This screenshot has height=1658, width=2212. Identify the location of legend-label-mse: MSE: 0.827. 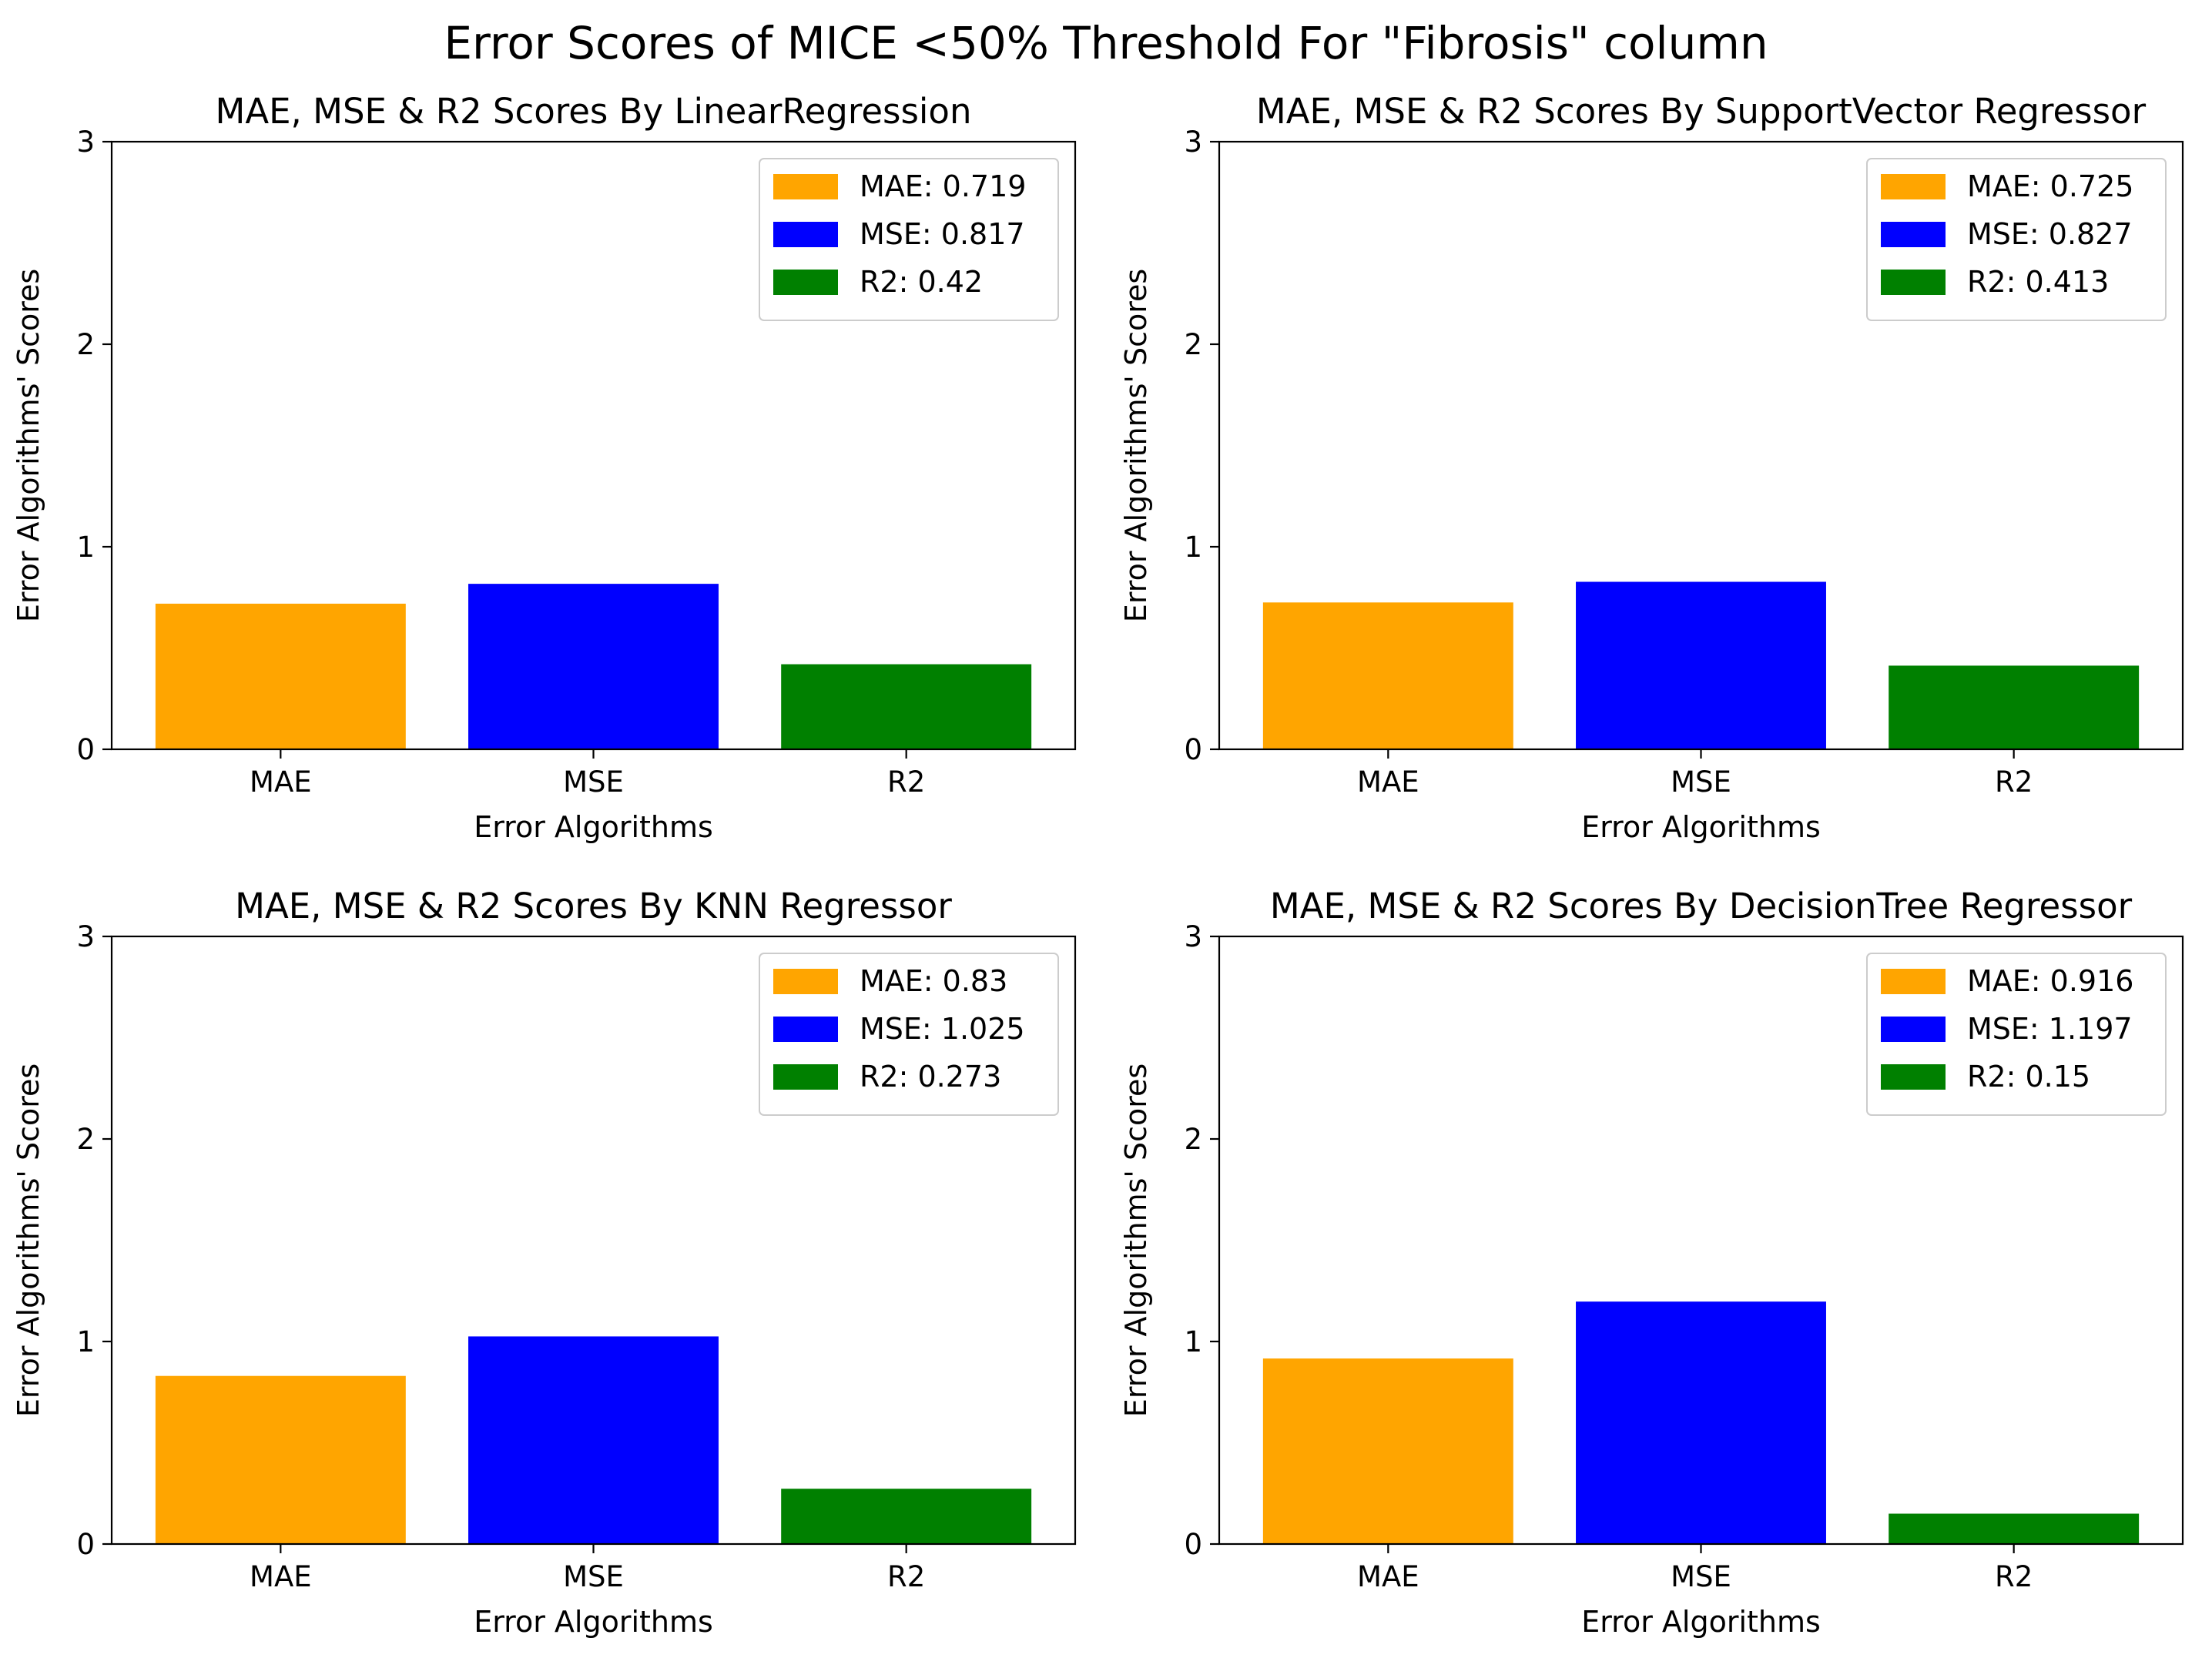
(2050, 234).